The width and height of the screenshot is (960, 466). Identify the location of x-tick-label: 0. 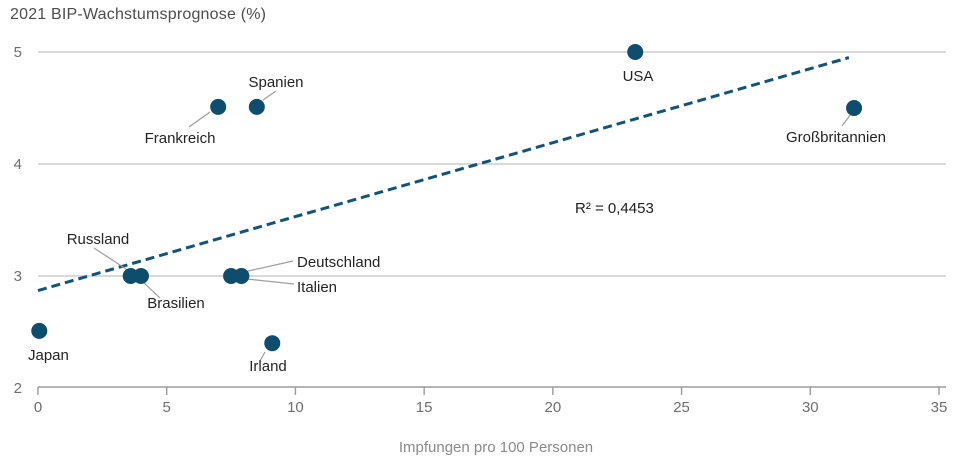
(38, 407).